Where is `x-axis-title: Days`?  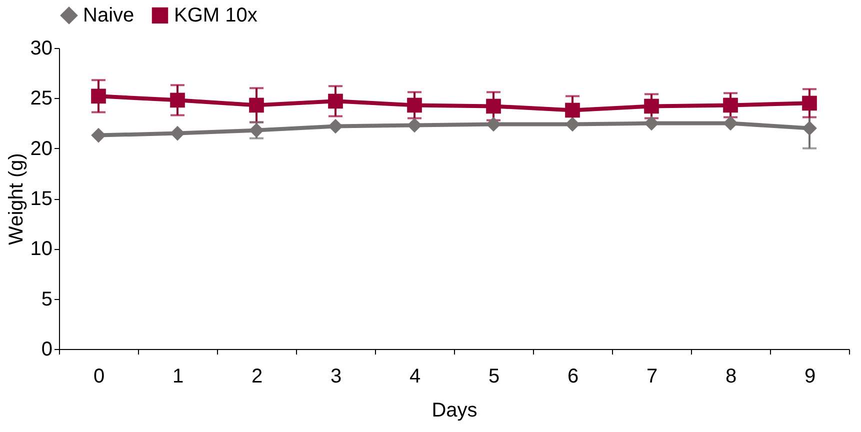
x-axis-title: Days is located at coordinates (455, 411).